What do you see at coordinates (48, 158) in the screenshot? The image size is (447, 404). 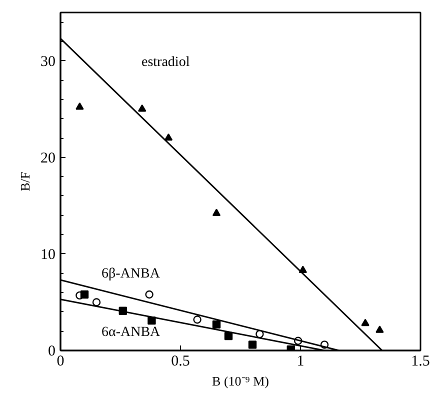 I see `y-tick-label: 20` at bounding box center [48, 158].